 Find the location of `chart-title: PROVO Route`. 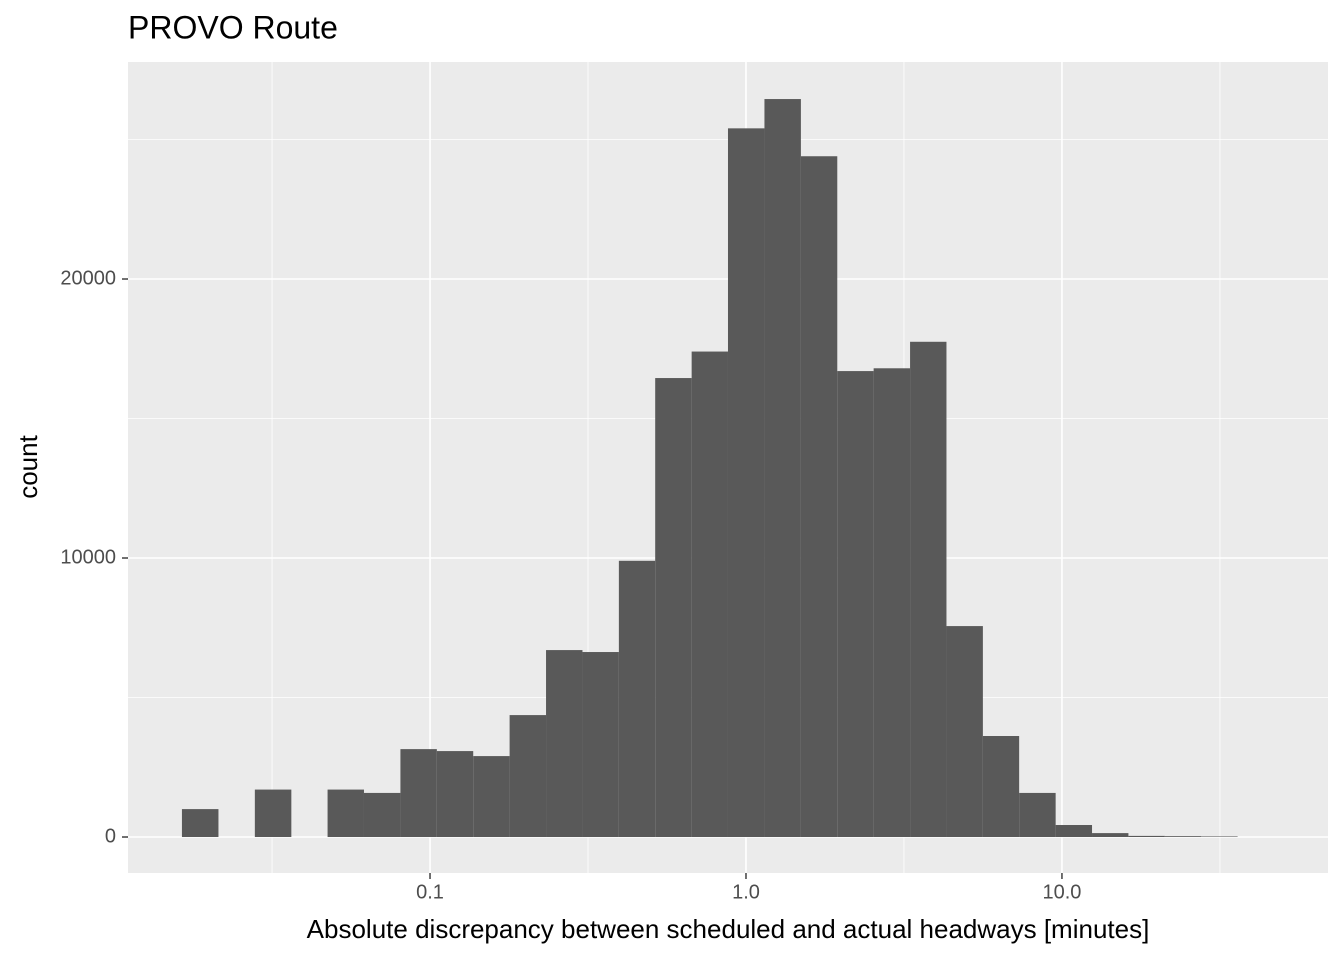

chart-title: PROVO Route is located at coordinates (233, 27).